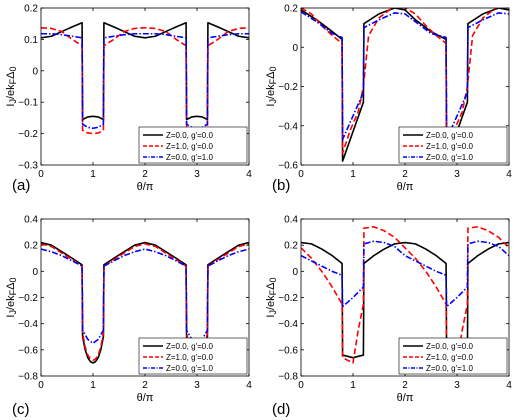 The width and height of the screenshot is (518, 420). What do you see at coordinates (31, 40) in the screenshot?
I see `y-tick-label: 0.1` at bounding box center [31, 40].